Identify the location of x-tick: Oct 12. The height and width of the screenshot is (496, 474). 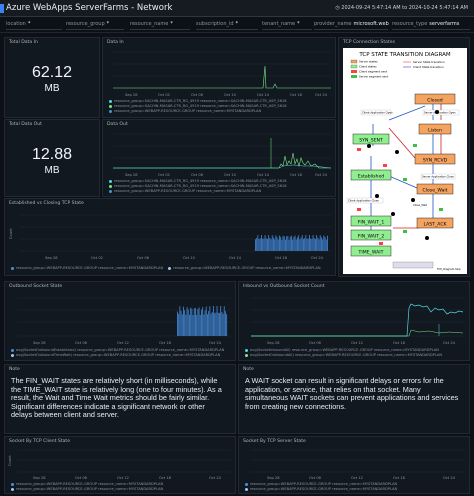
(123, 478).